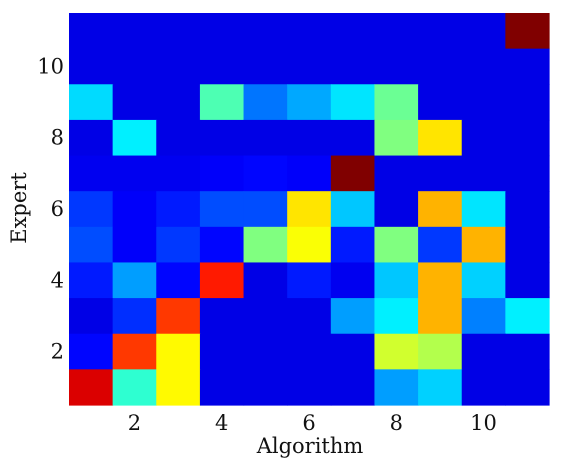 Image resolution: width=563 pixels, height=459 pixels. What do you see at coordinates (50, 208) in the screenshot?
I see `y-axis-ticks: 2 4 6 8 10` at bounding box center [50, 208].